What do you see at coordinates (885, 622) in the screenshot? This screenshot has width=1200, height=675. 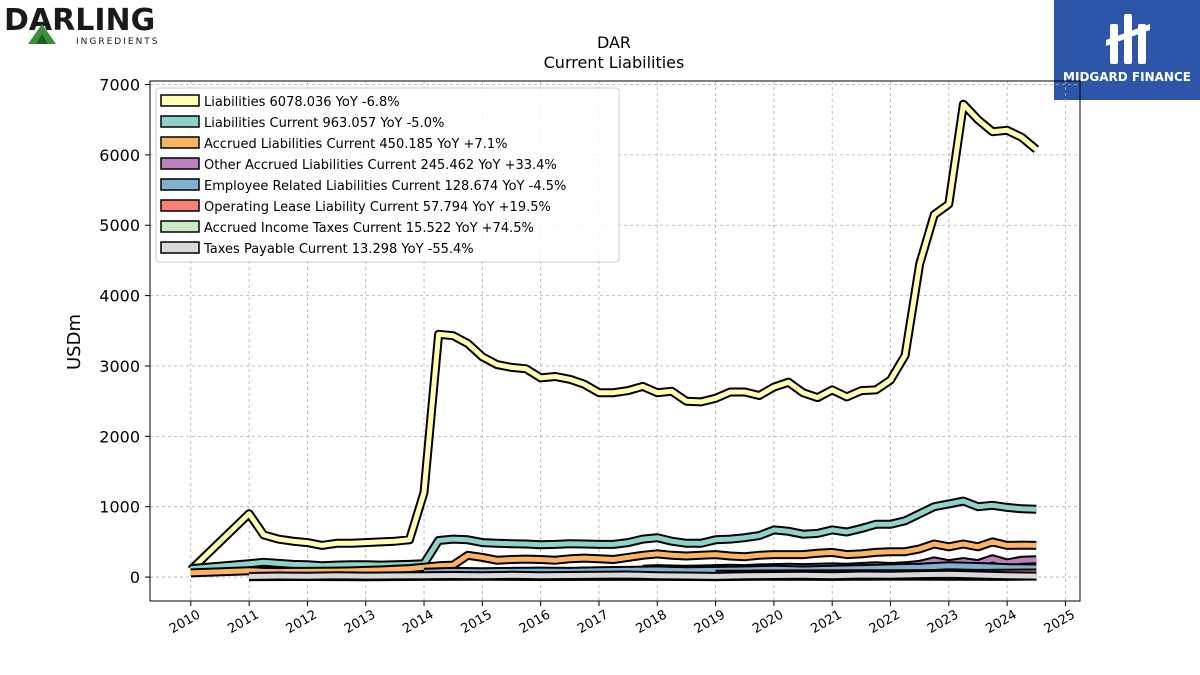 I see `x-tick-label: 2022` at bounding box center [885, 622].